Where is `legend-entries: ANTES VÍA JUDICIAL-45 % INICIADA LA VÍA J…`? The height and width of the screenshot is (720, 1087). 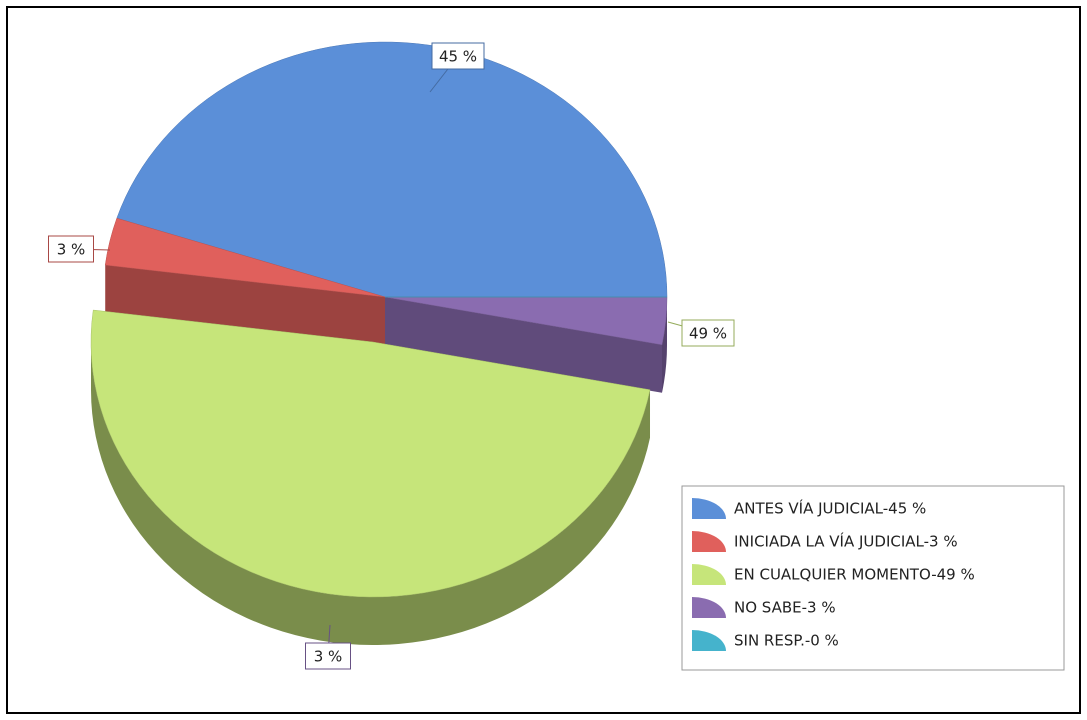 legend-entries: ANTES VÍA JUDICIAL-45 % INICIADA LA VÍA J… is located at coordinates (833, 574).